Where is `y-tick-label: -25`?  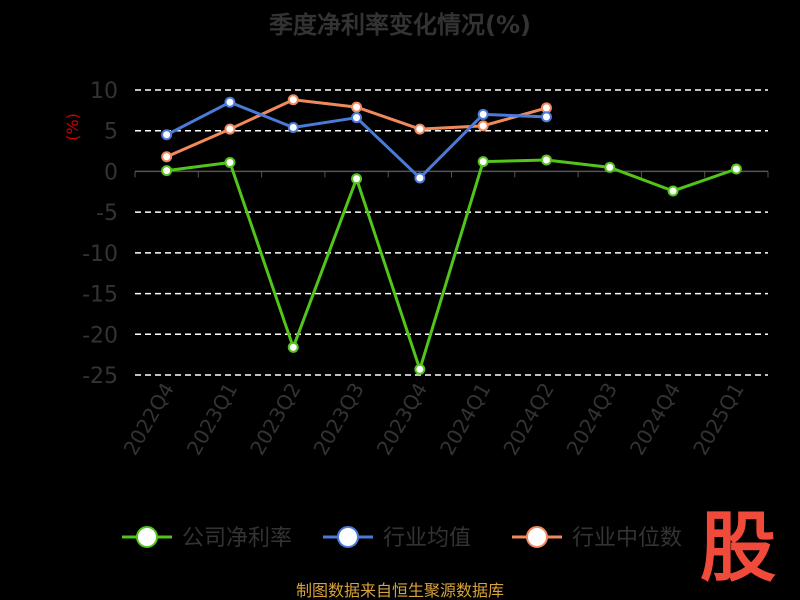
y-tick-label: -25 is located at coordinates (100, 376).